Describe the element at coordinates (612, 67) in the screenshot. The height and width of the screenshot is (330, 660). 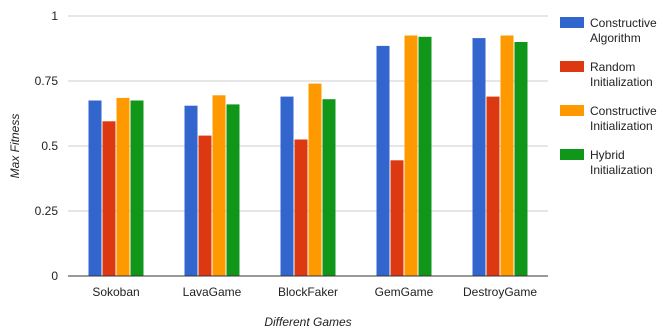
I see `legend-label: Random` at that location.